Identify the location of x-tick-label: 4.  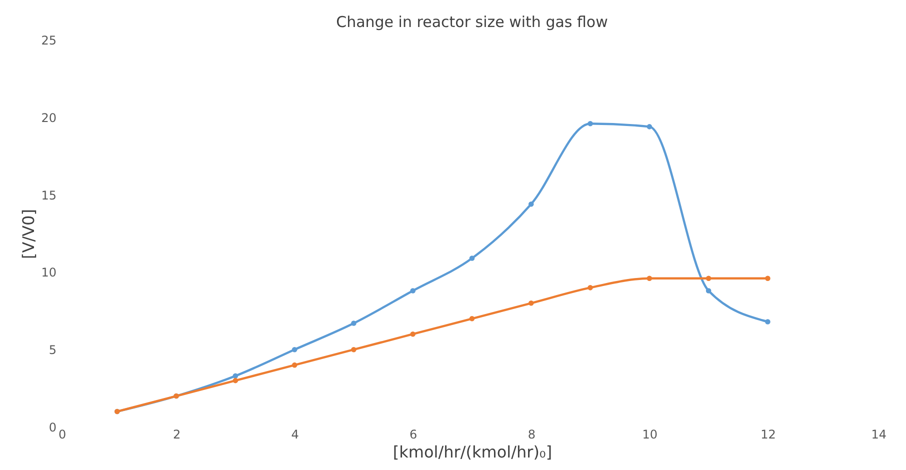
(295, 435).